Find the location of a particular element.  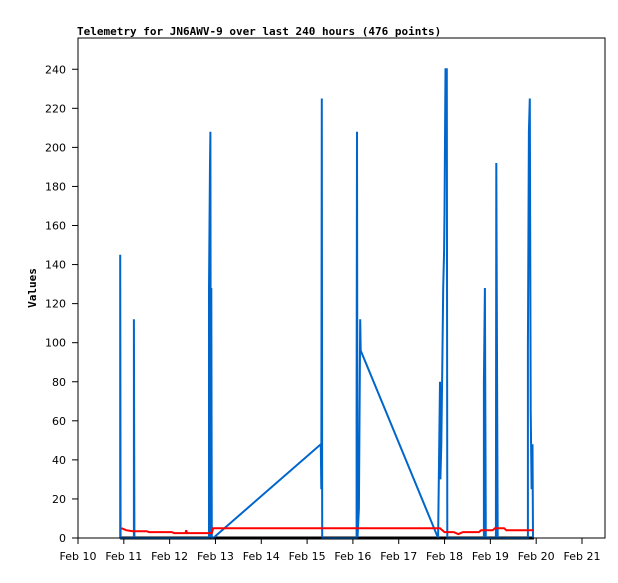

y-tick-label: 20 is located at coordinates (59, 499).